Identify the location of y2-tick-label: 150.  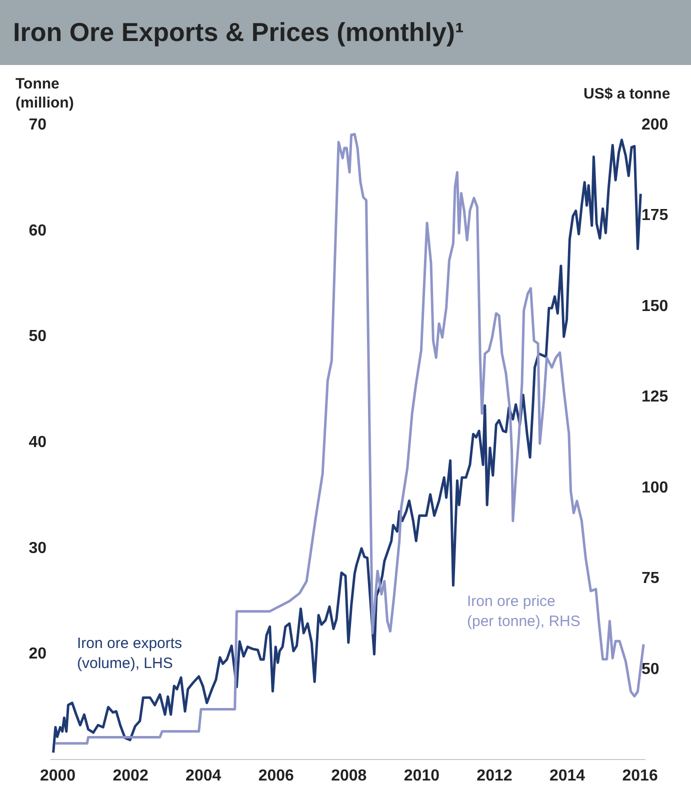
(655, 306).